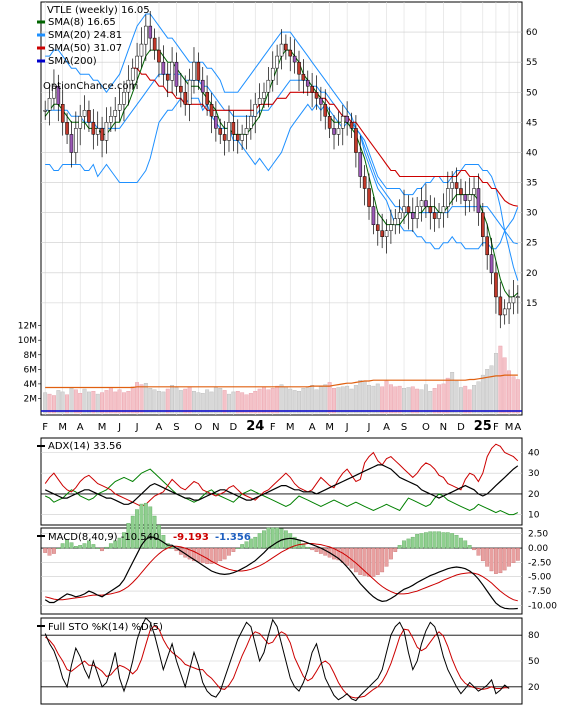 The width and height of the screenshot is (566, 710). I want to click on macd-line, so click(281, 572).